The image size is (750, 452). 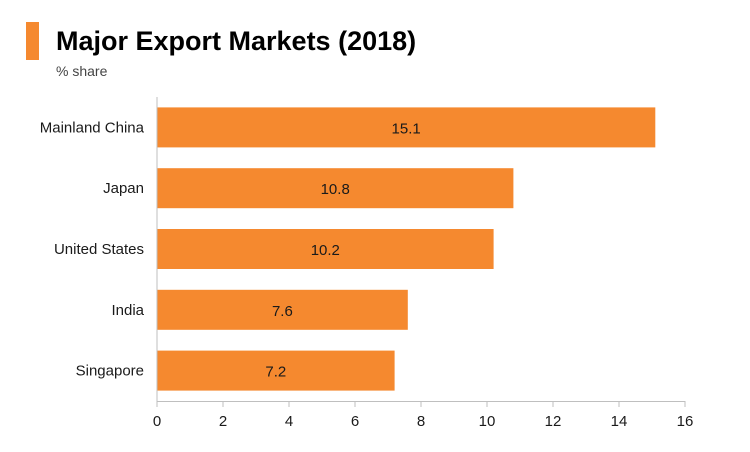 What do you see at coordinates (487, 421) in the screenshot?
I see `x-tick-label: 10` at bounding box center [487, 421].